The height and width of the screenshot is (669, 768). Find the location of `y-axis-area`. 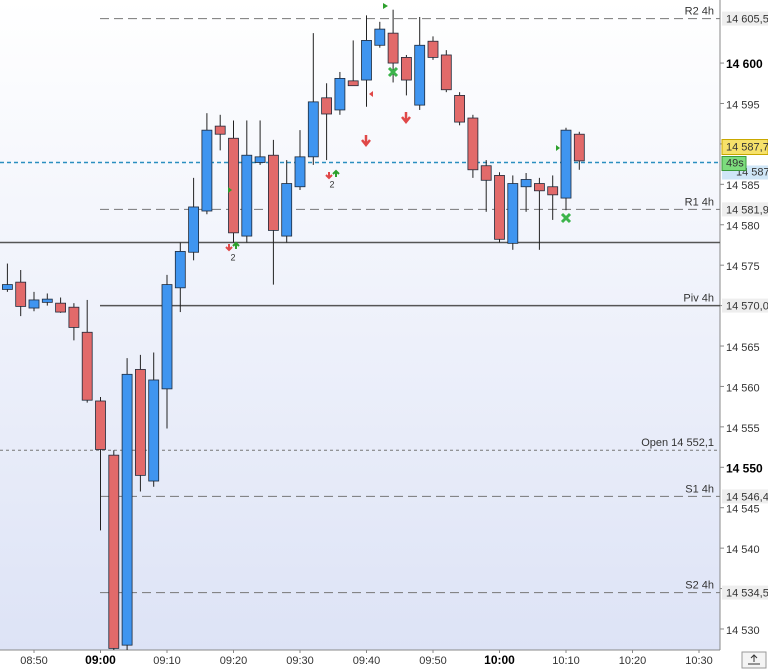

y-axis-area is located at coordinates (744, 334).